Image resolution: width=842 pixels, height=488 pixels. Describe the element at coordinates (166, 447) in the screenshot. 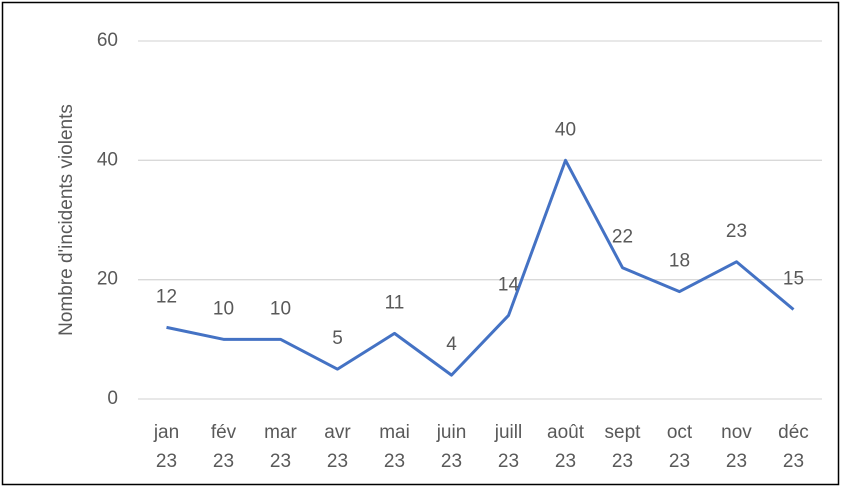

I see `x-tick-label: jan 23` at that location.